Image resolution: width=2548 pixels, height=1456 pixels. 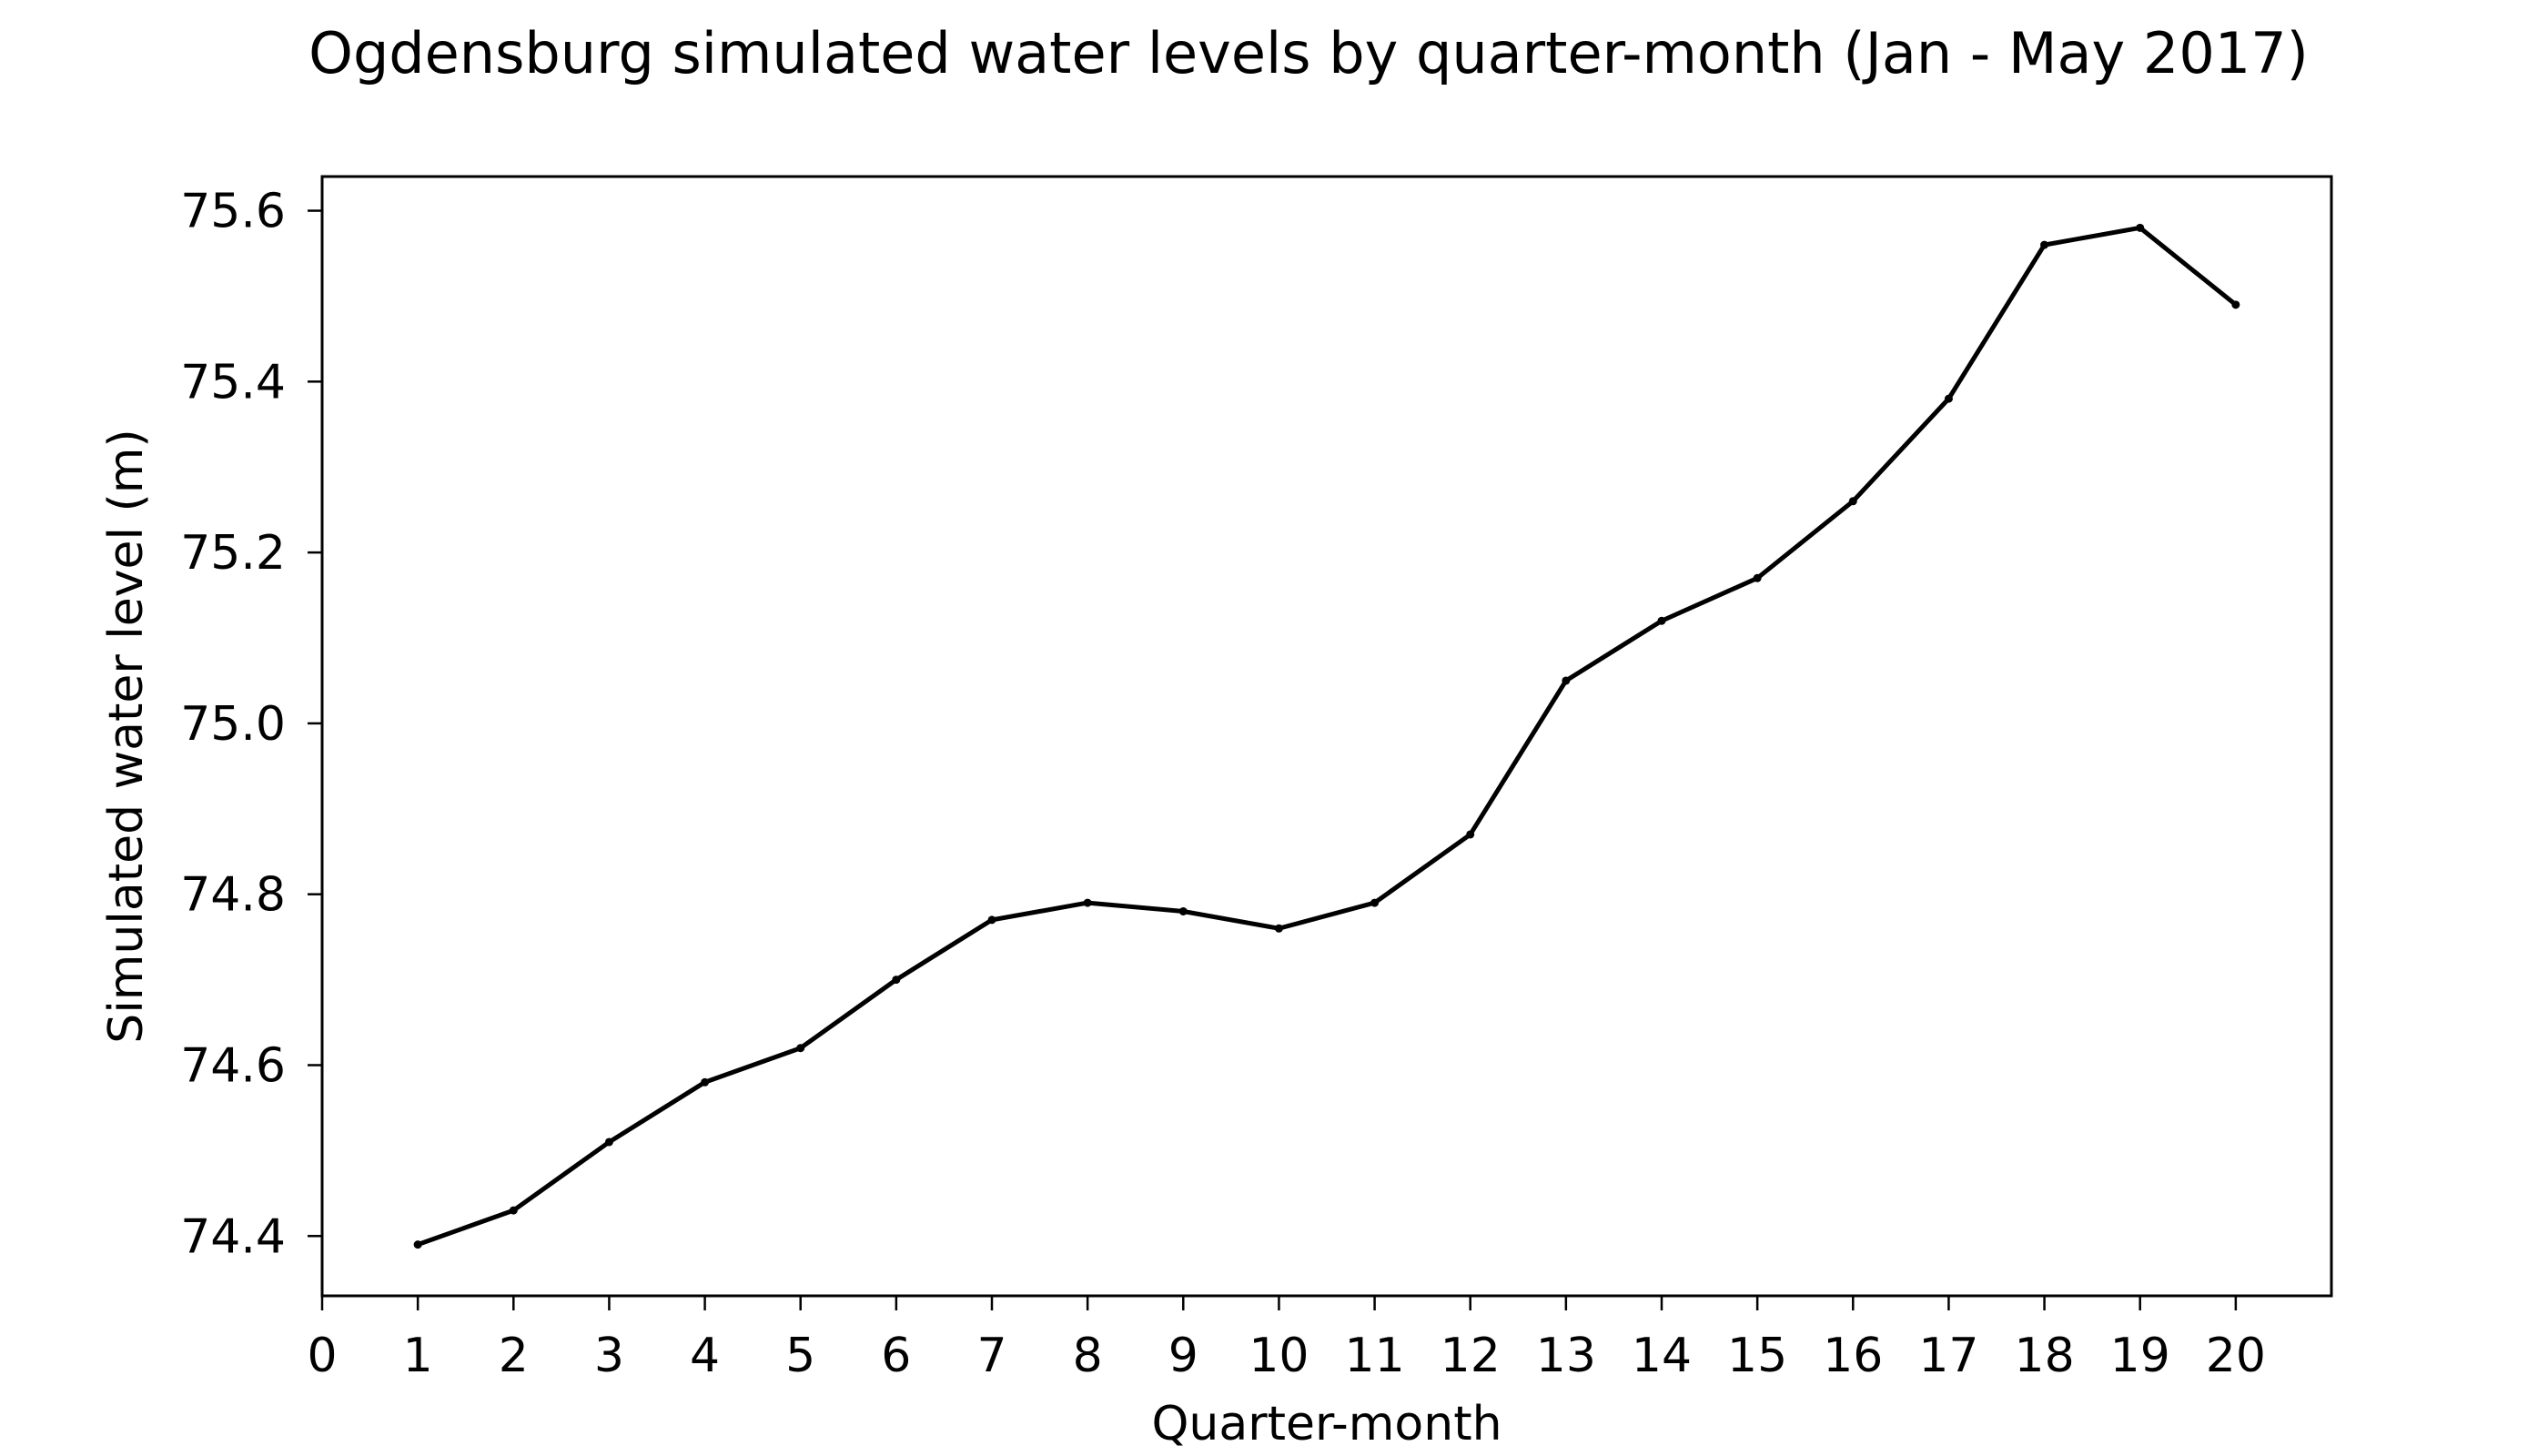 What do you see at coordinates (233, 1066) in the screenshot?
I see `y-tick-label: 74.6` at bounding box center [233, 1066].